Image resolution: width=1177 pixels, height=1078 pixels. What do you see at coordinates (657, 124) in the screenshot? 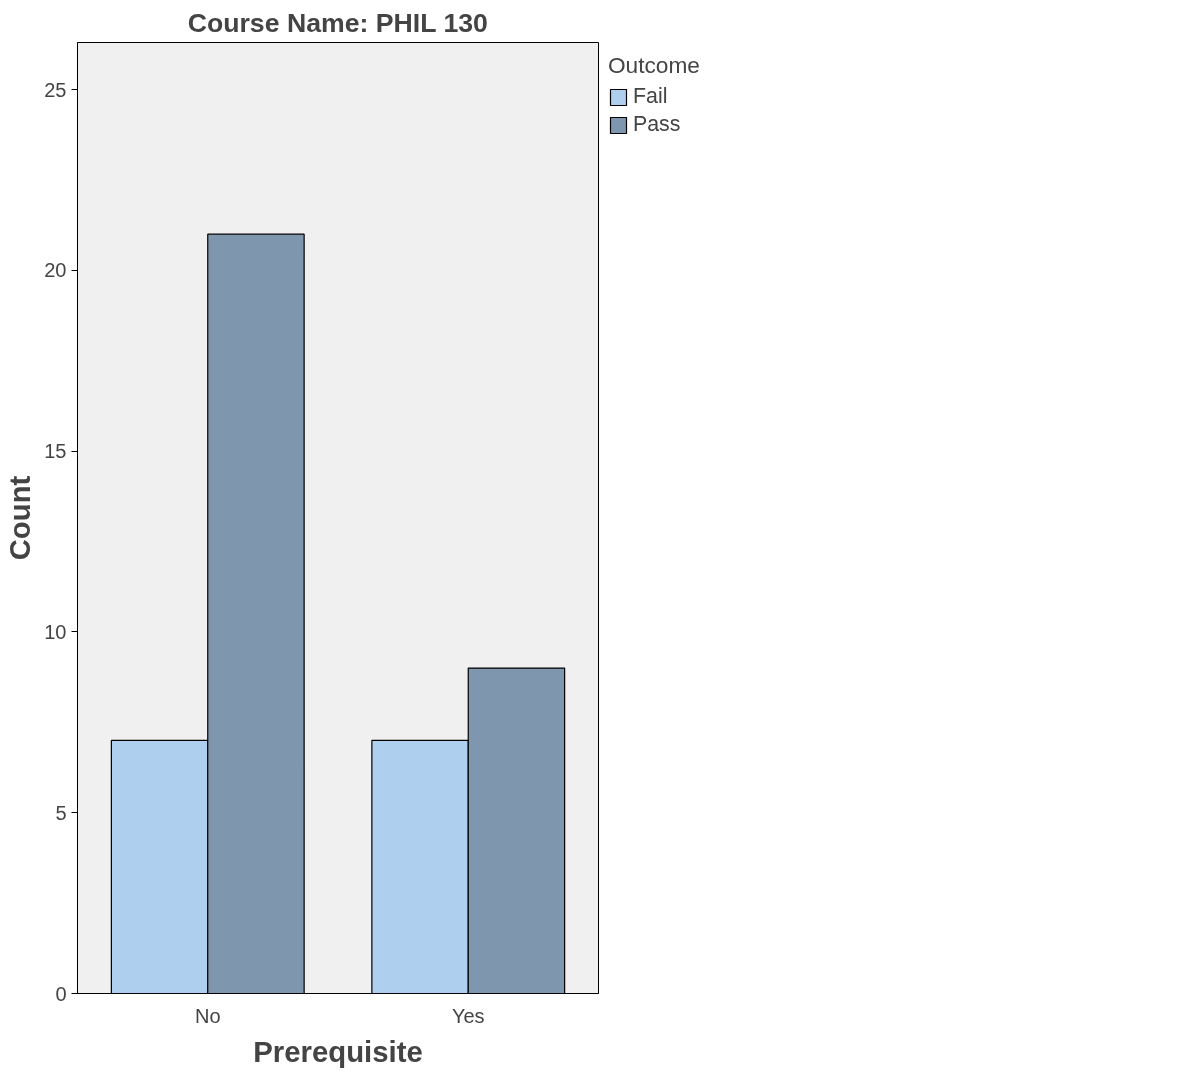
I see `legend-label: Pass` at bounding box center [657, 124].